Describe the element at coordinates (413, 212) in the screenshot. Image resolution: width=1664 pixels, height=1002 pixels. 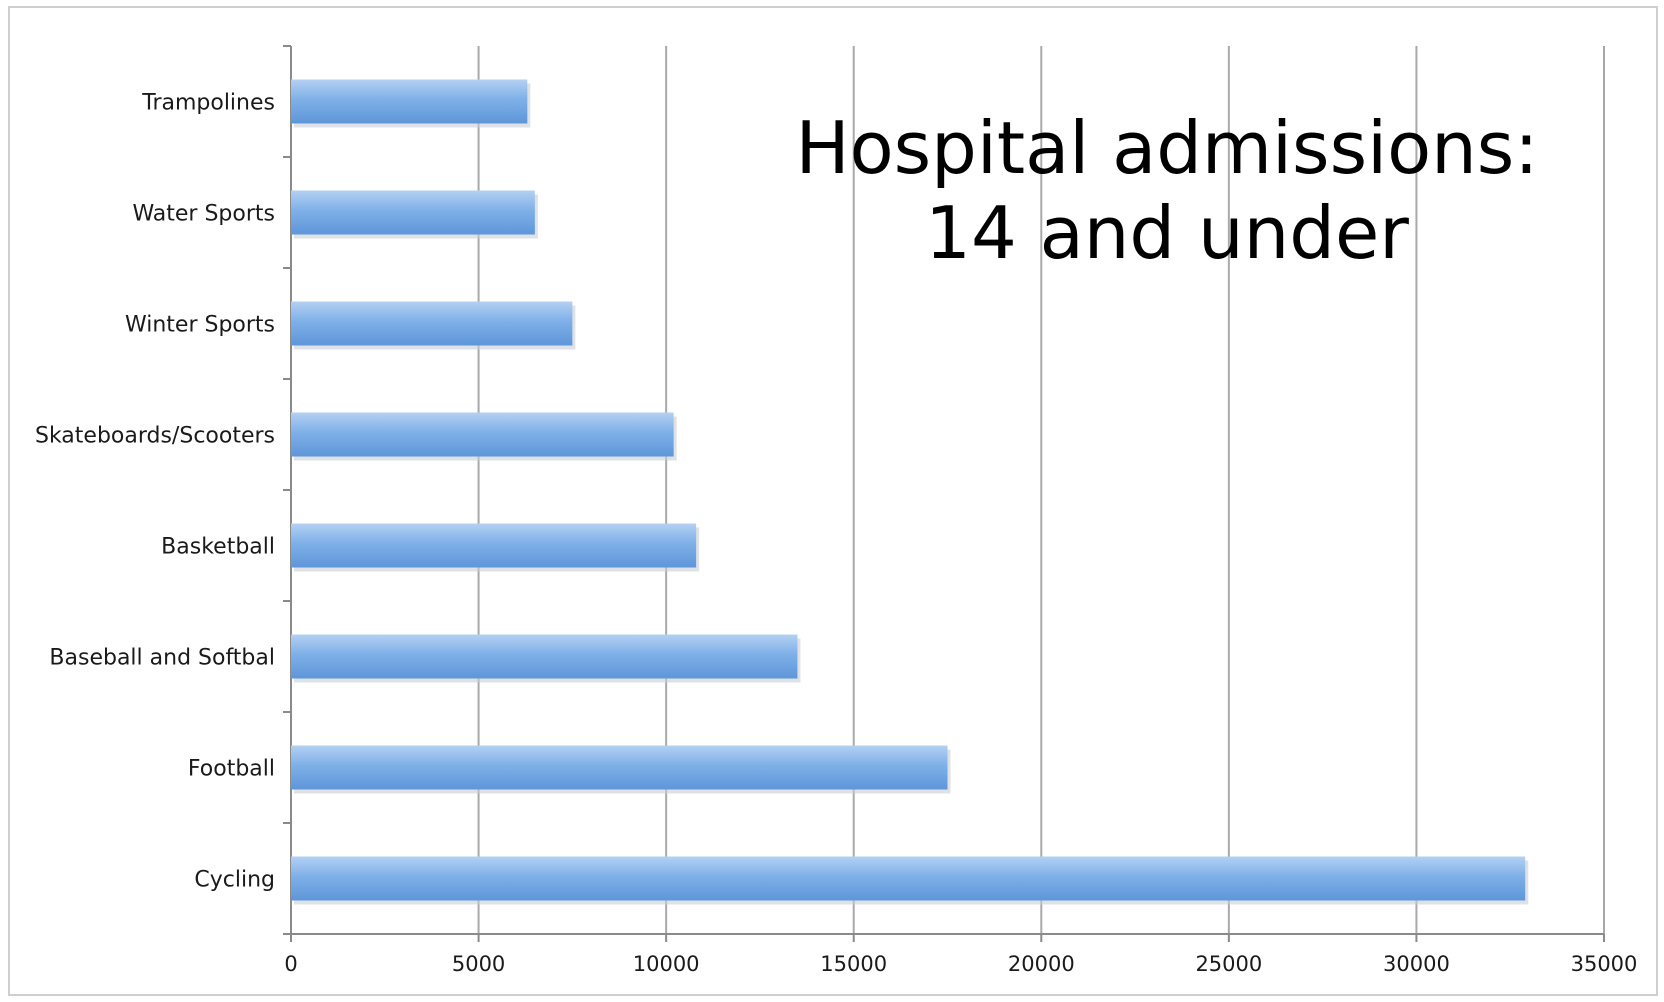
I see `bar-water-sports` at that location.